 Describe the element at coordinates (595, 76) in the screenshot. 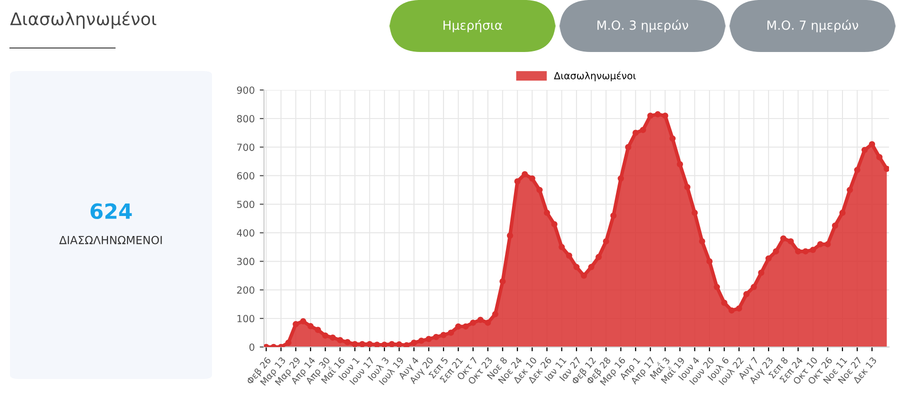

I see `legend-label: Διασωληνωμένοι` at that location.